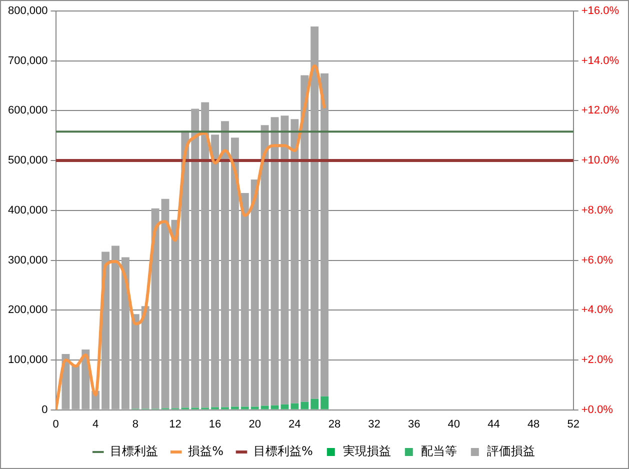 The height and width of the screenshot is (469, 629). What do you see at coordinates (573, 424) in the screenshot?
I see `x-tick-label: 52` at bounding box center [573, 424].